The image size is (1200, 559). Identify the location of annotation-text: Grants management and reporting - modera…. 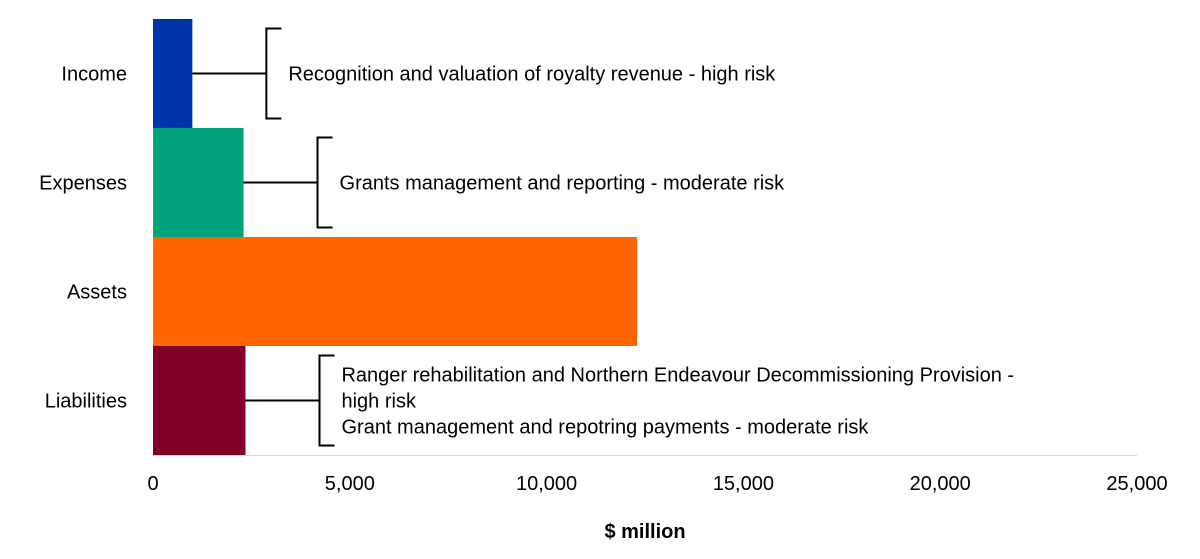
(563, 184).